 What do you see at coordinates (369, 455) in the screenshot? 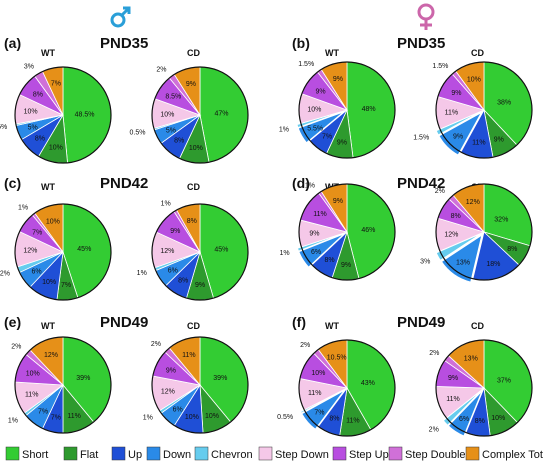
I see `legend-label: Step Up` at bounding box center [369, 455].